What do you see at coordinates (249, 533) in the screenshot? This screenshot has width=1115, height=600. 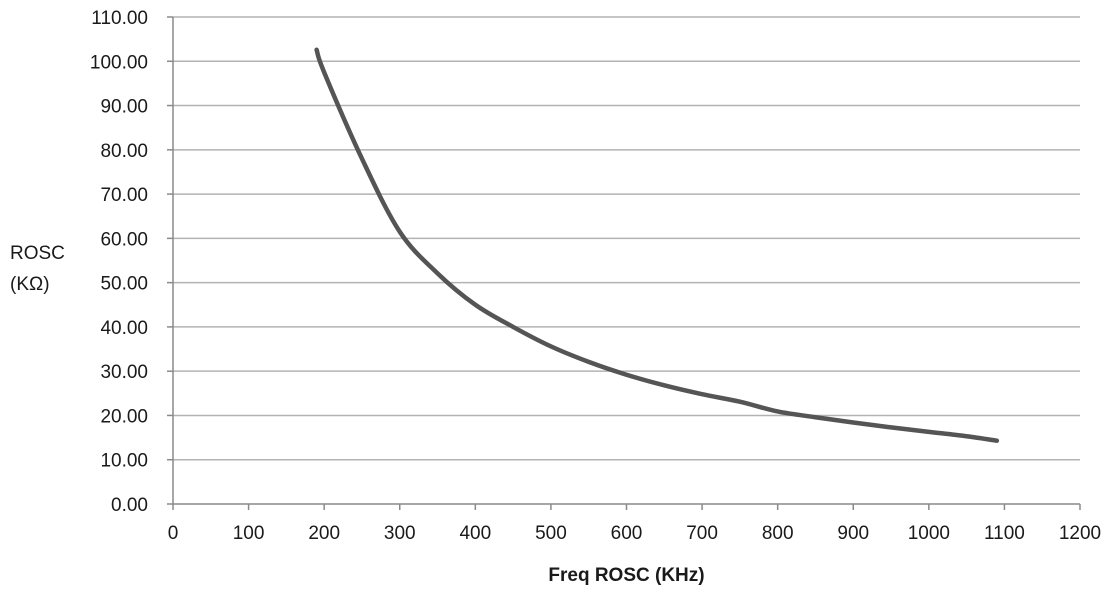 I see `x-tick-label: 100` at bounding box center [249, 533].